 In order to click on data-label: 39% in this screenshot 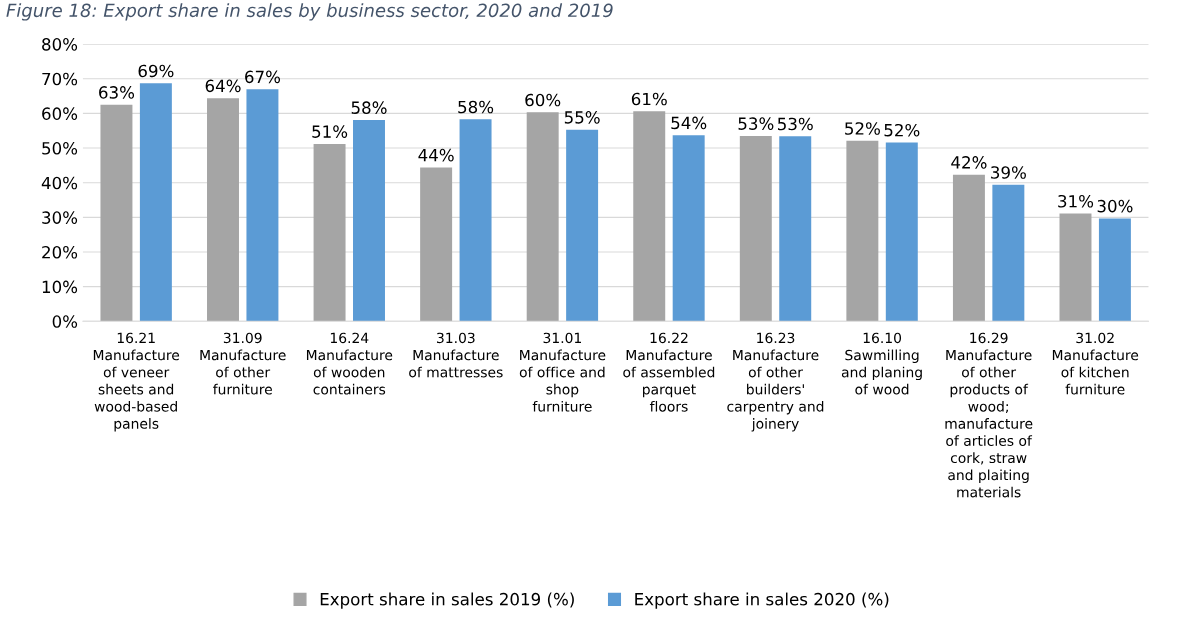, I will do `click(1008, 172)`.